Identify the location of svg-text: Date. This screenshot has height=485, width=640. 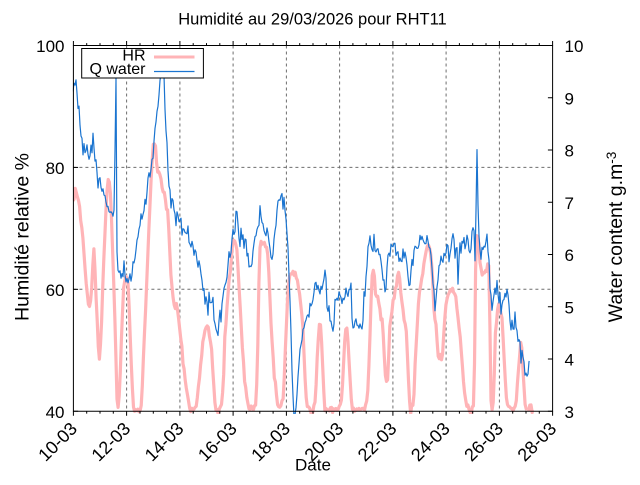
(313, 465).